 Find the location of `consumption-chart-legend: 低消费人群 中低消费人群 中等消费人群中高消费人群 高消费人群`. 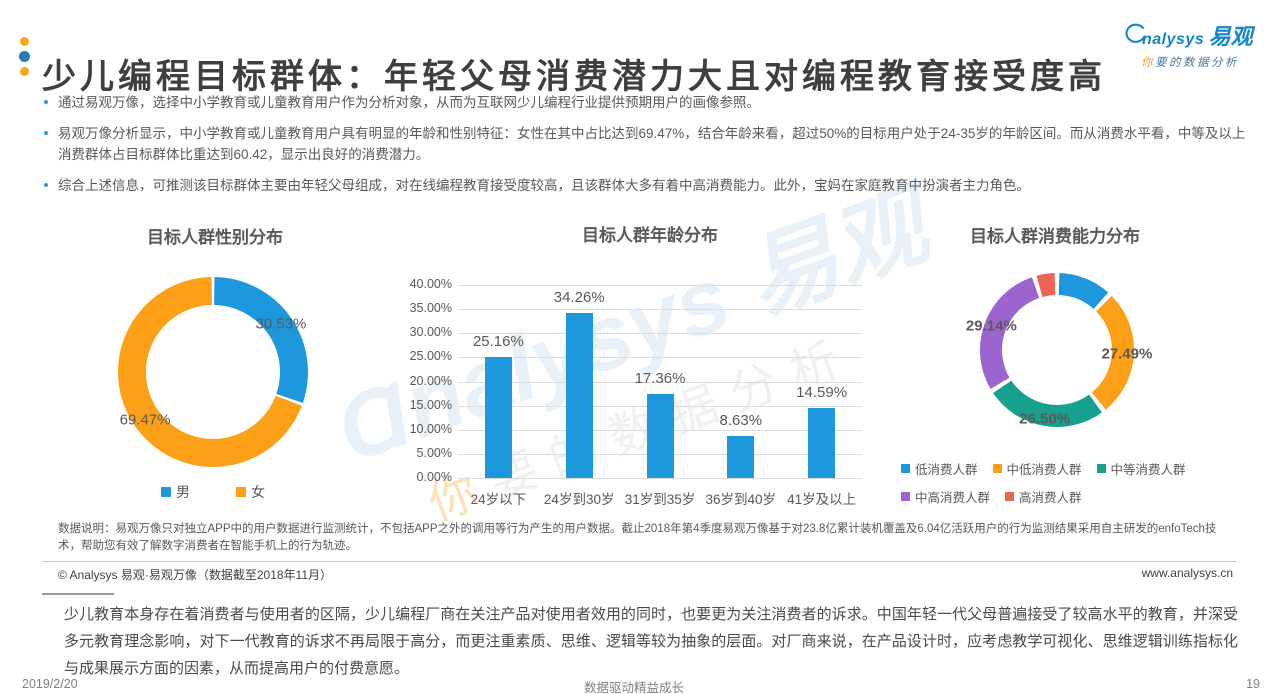

consumption-chart-legend: 低消费人群 中低消费人群 中等消费人群中高消费人群 高消费人群 is located at coordinates (1071, 487).